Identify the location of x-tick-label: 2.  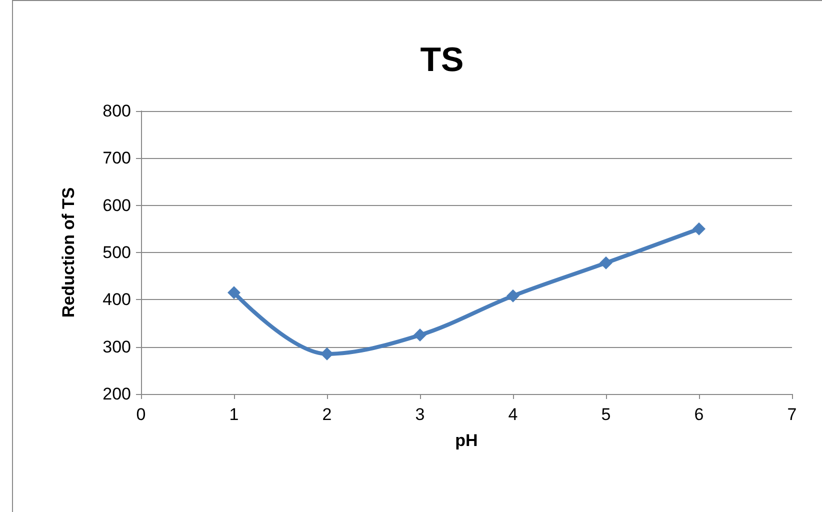
(327, 414).